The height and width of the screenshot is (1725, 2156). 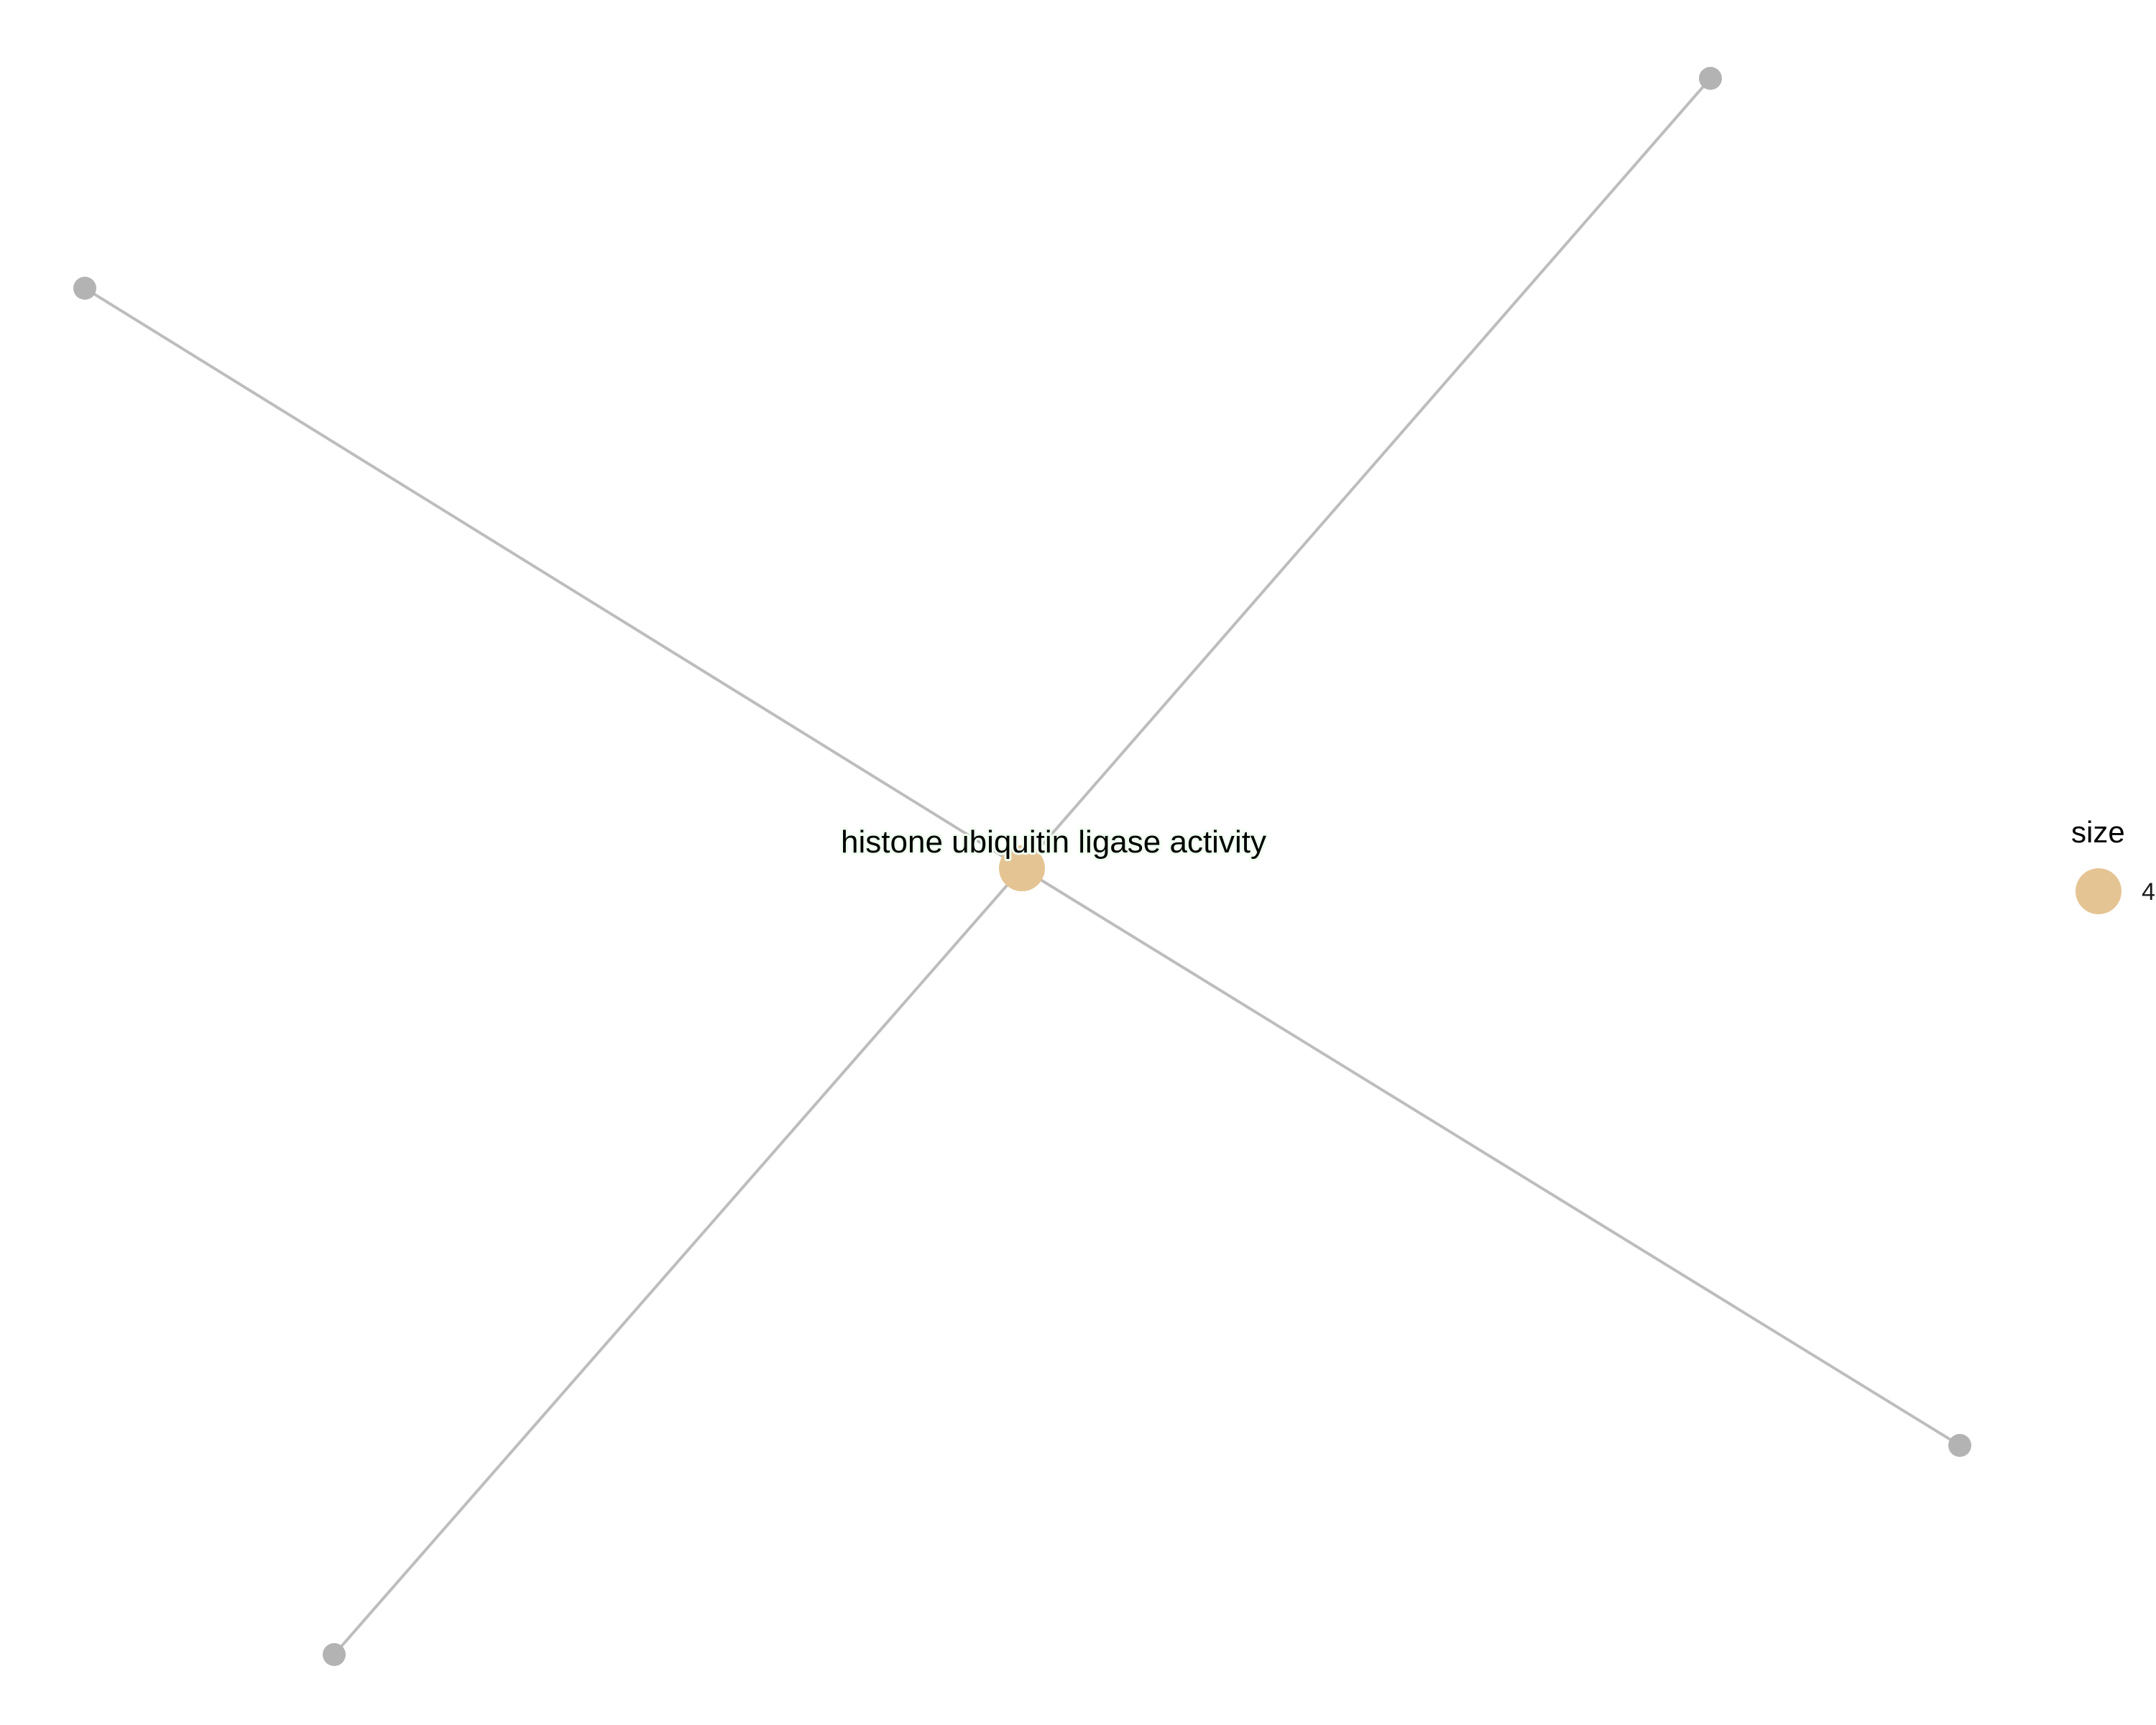 I want to click on edge-bottom-right, so click(x=1491, y=1157).